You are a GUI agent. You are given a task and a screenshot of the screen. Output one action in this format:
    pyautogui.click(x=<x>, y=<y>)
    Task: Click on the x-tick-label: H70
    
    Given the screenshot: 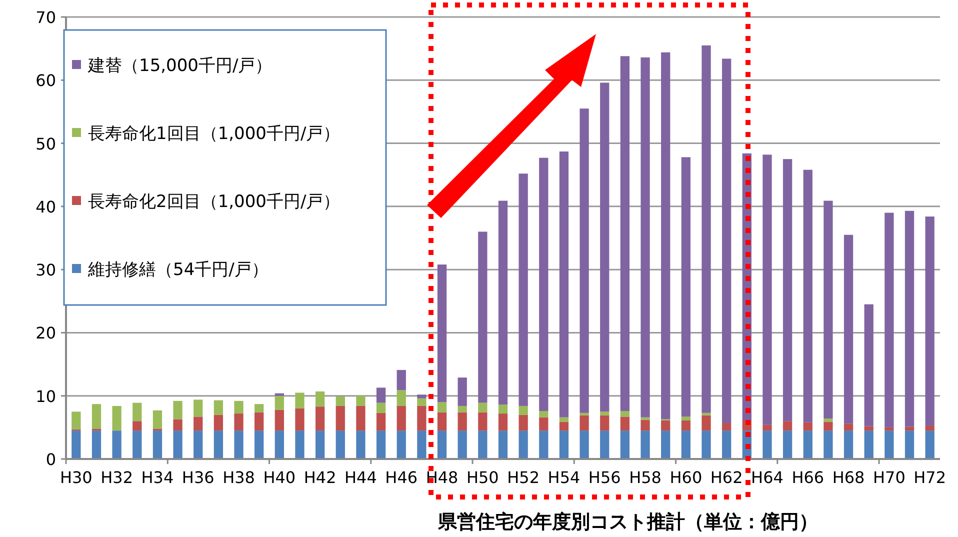 What is the action you would take?
    pyautogui.click(x=889, y=477)
    